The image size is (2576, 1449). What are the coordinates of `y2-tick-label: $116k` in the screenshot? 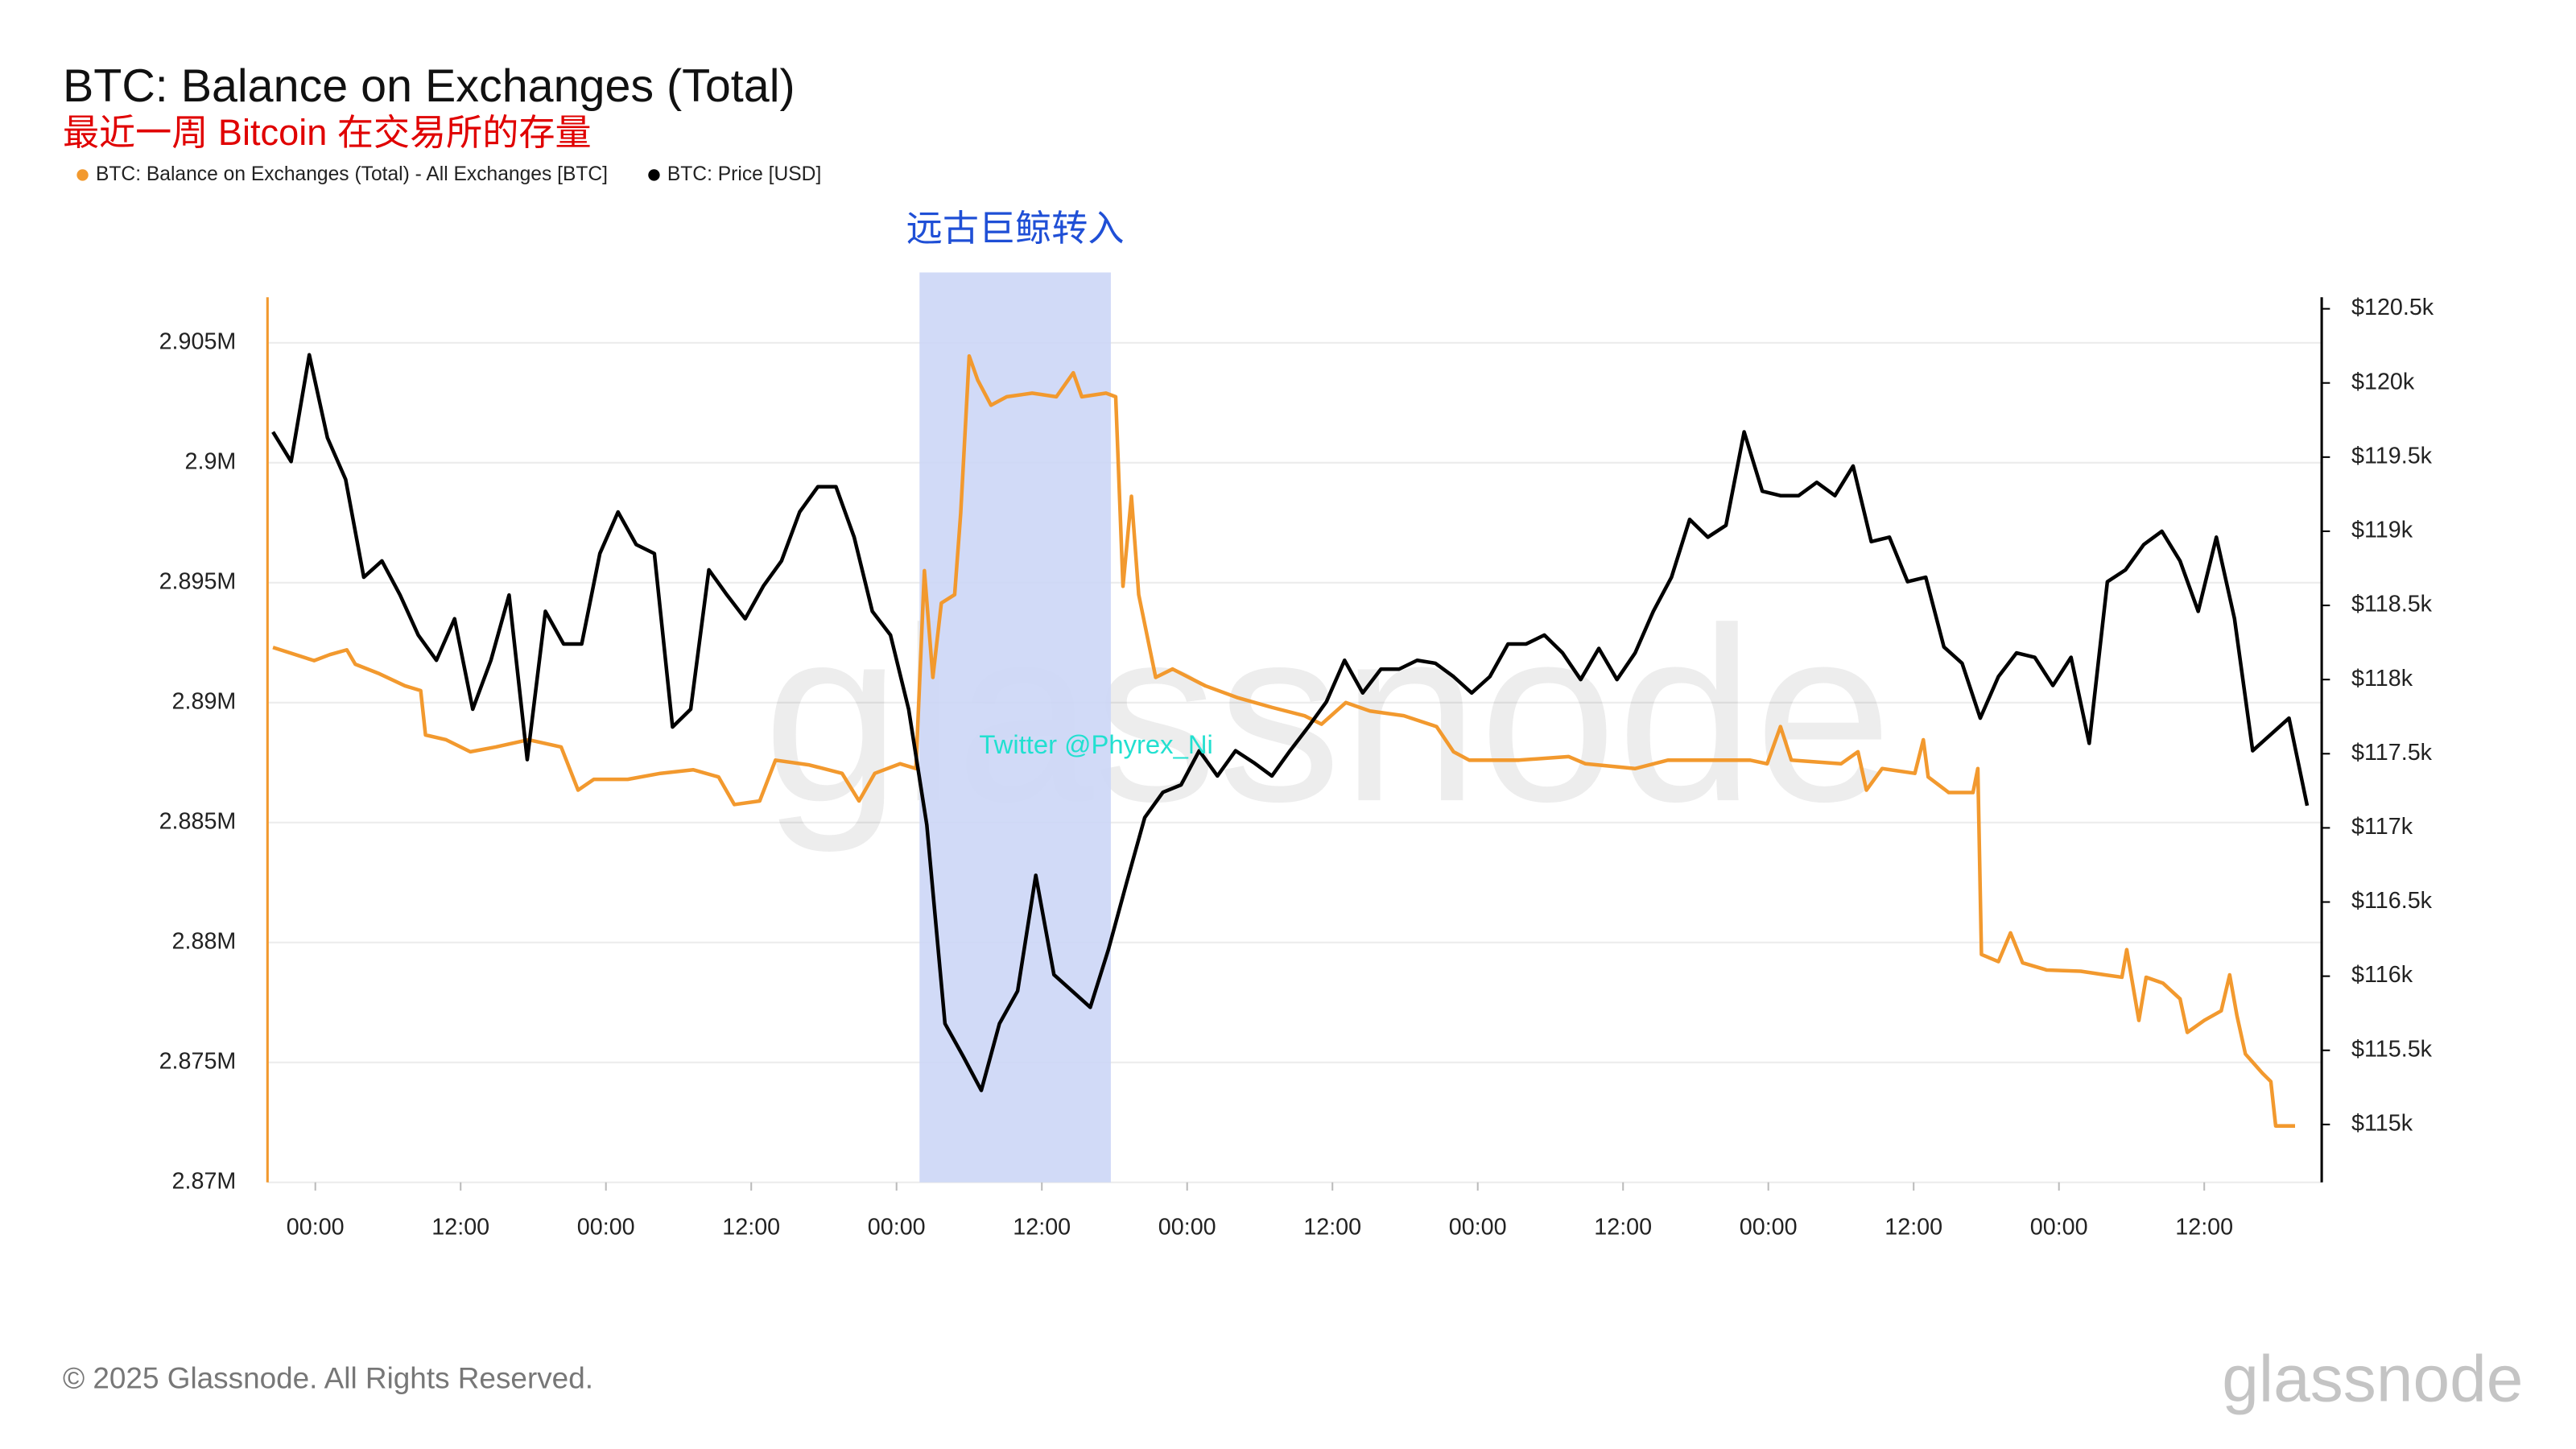 It's located at (2382, 975).